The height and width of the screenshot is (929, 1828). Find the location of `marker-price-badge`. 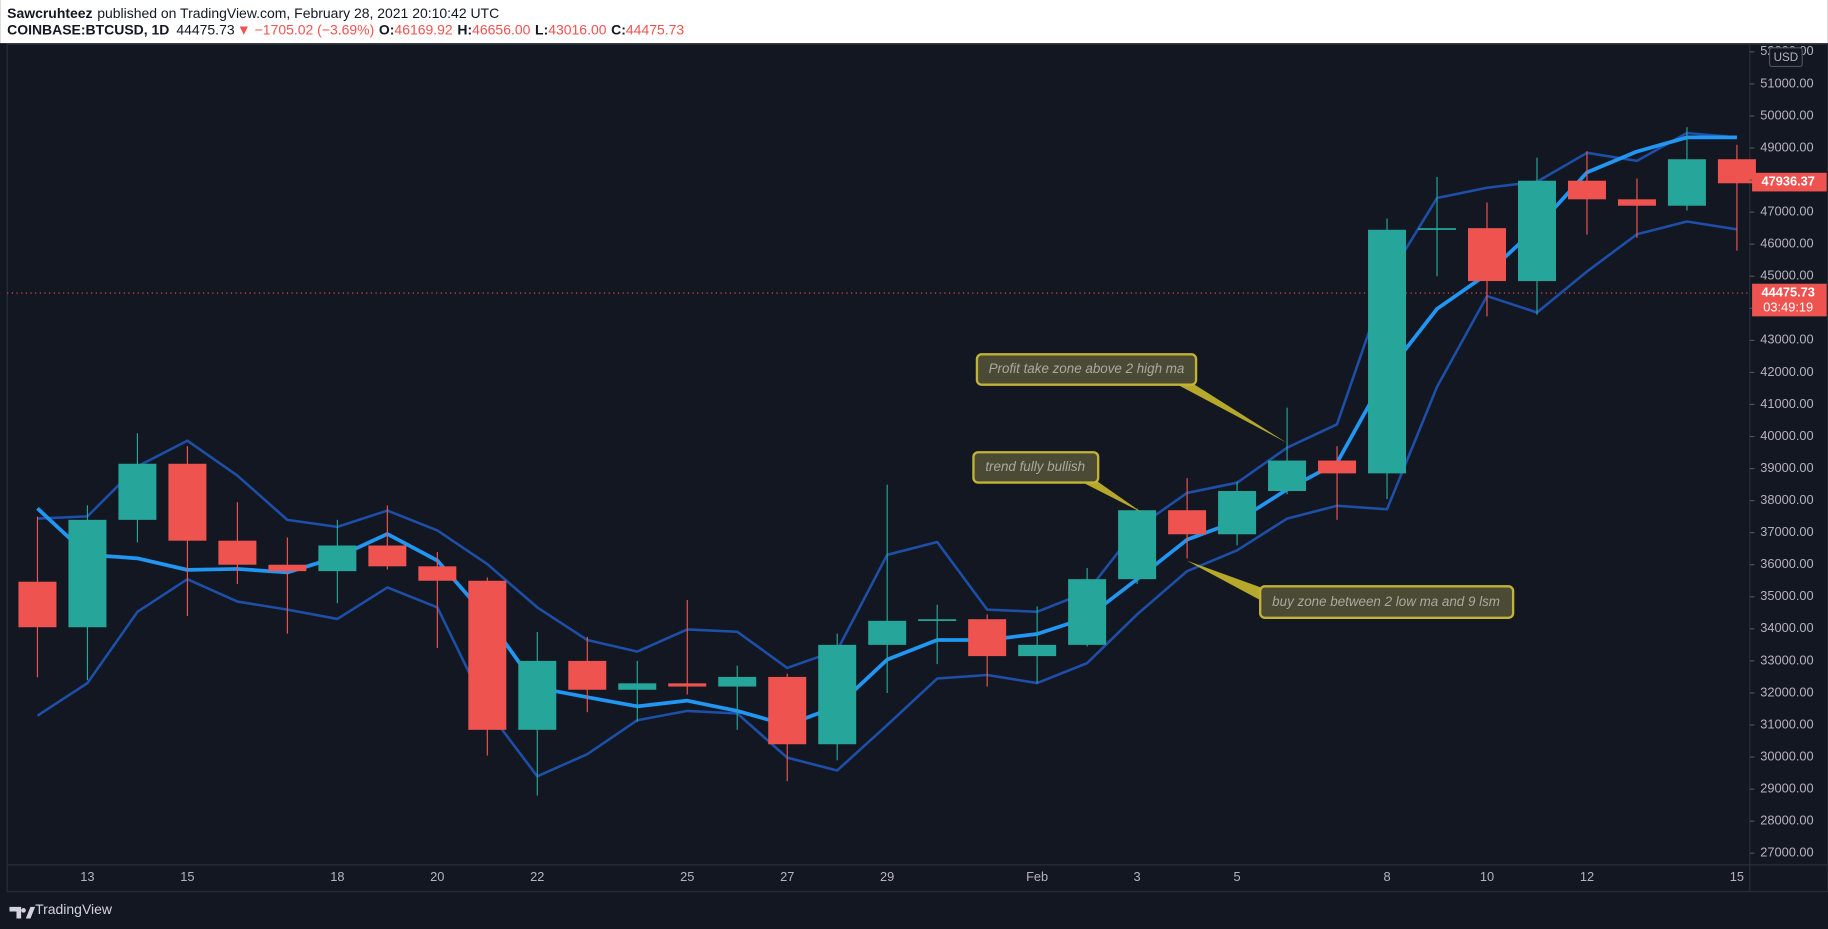

marker-price-badge is located at coordinates (1789, 182).